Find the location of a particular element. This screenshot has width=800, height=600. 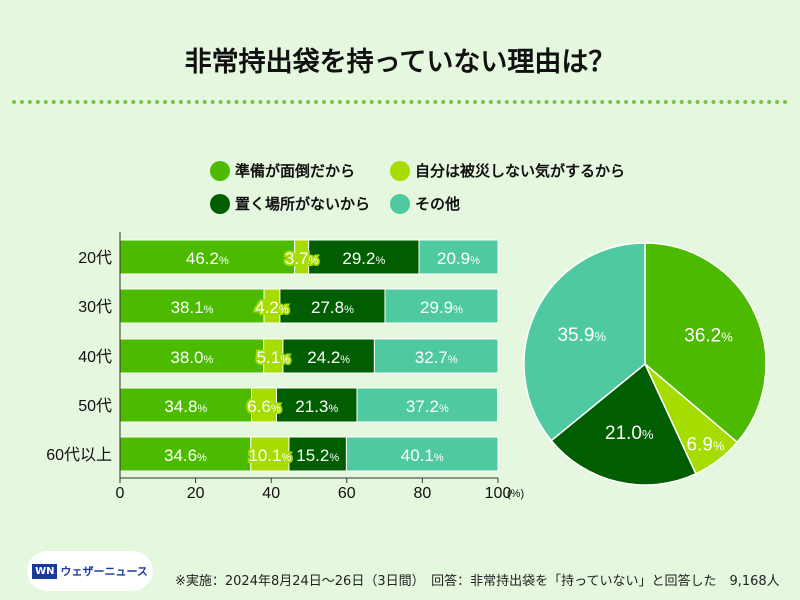

legend-label: 置く場所がないから is located at coordinates (303, 204).